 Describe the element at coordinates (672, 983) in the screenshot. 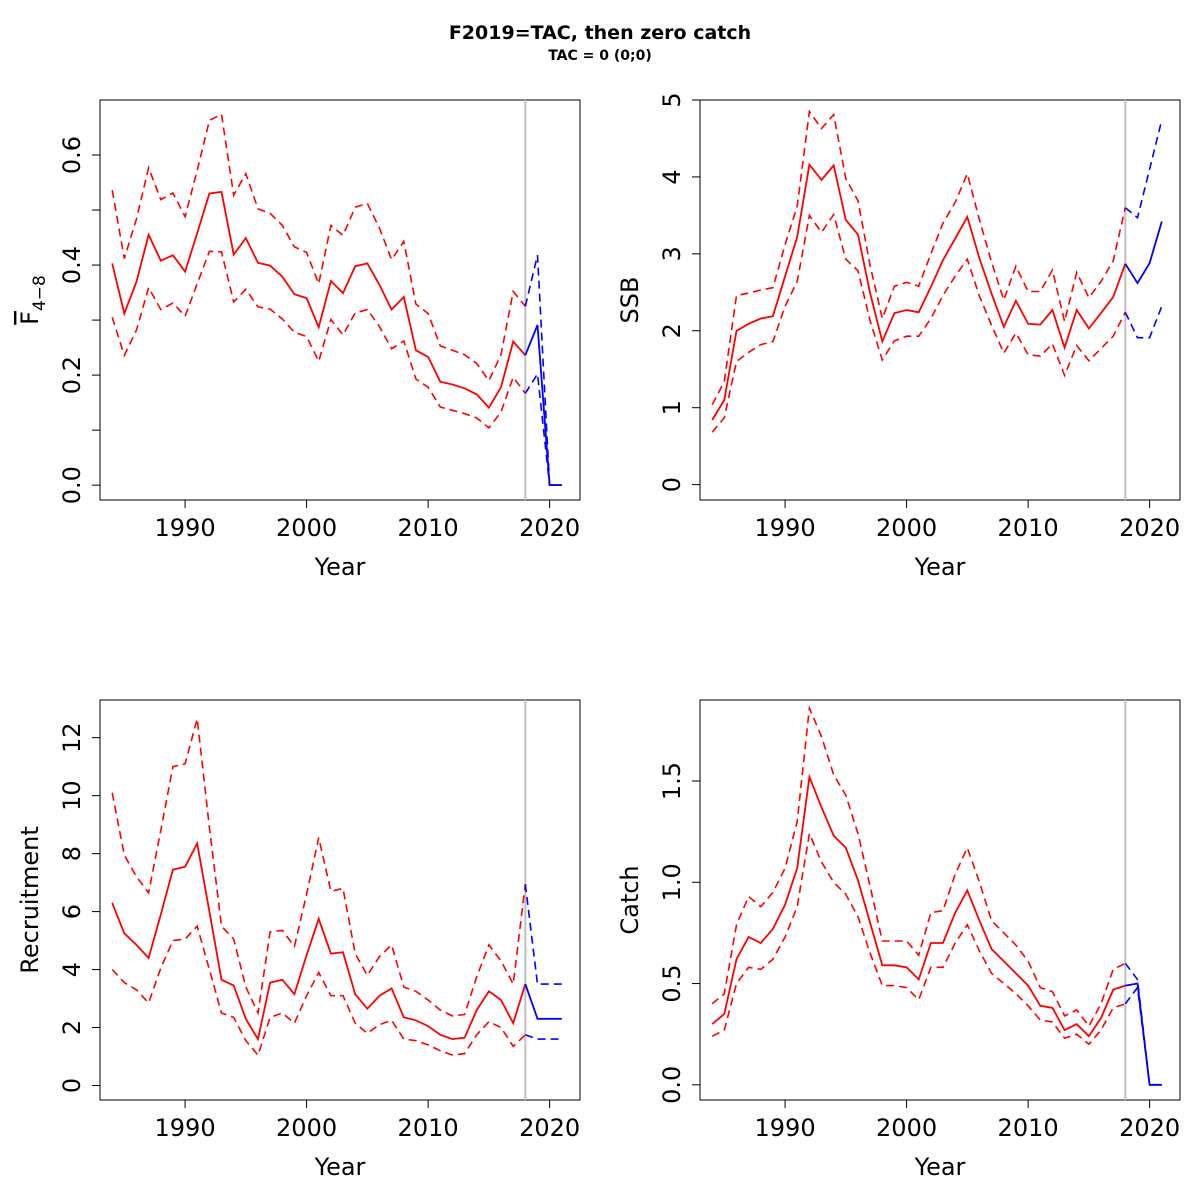

I see `y-tick-label: 0.5` at that location.